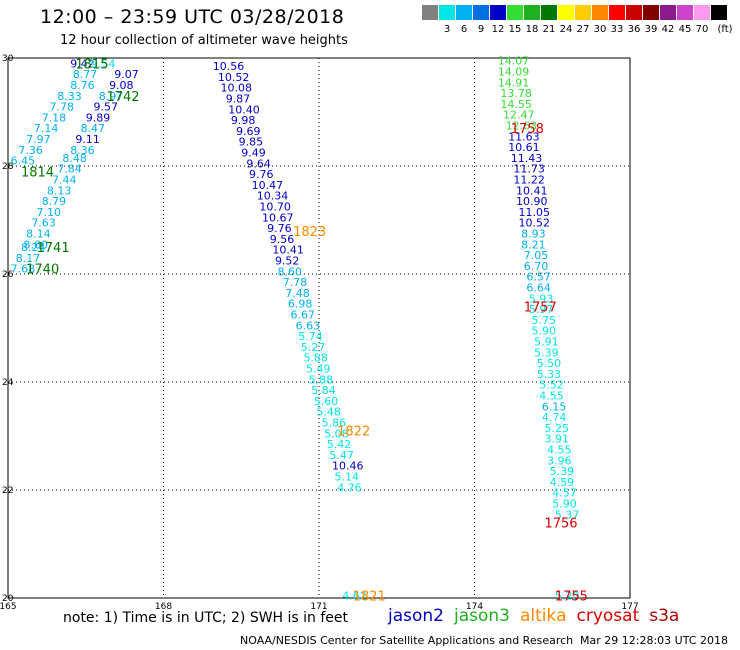 The image size is (740, 650). I want to click on wave-height-point: 7.48, so click(297, 293).